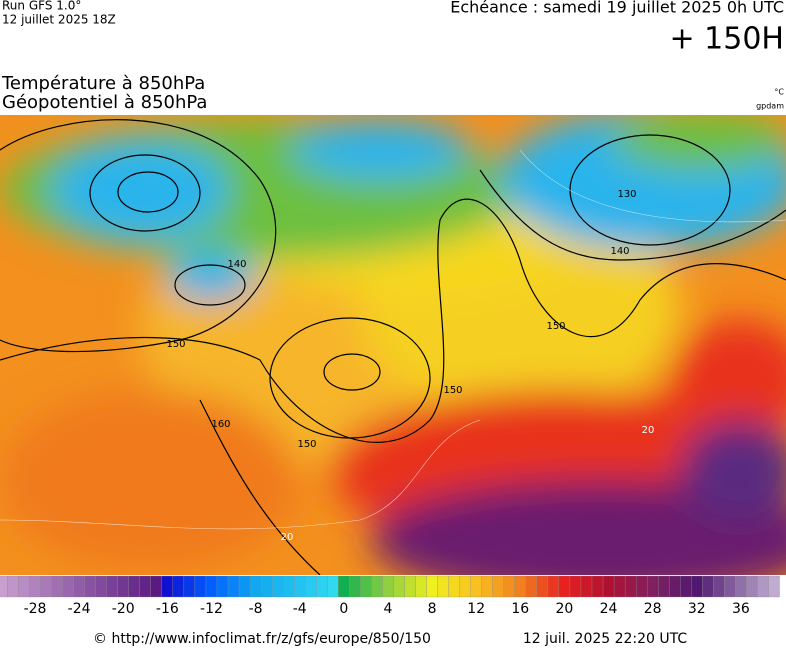  I want to click on run-date: 12 juillet 2025 18Z, so click(59, 20).